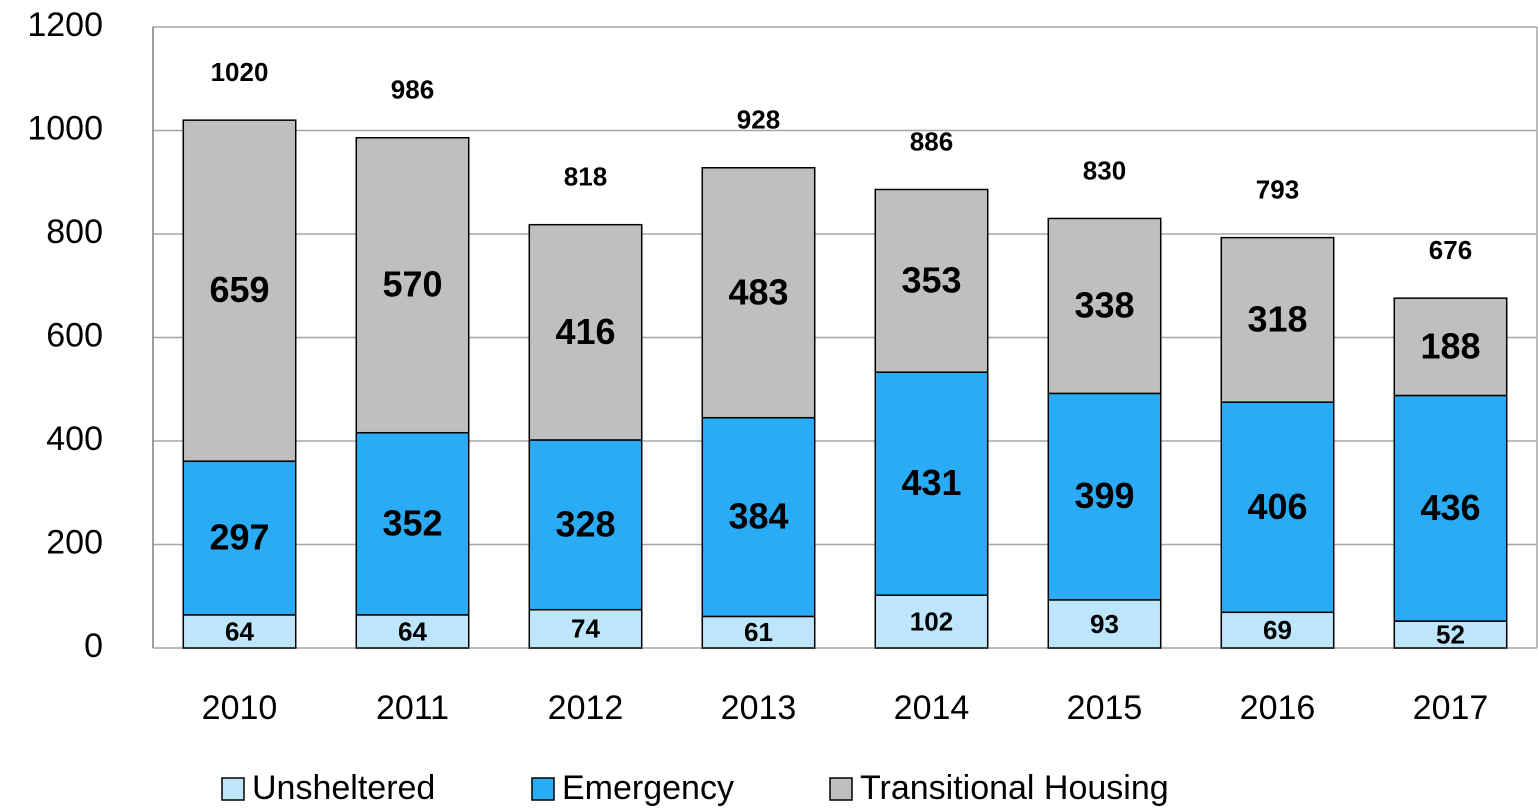 Image resolution: width=1538 pixels, height=811 pixels. Describe the element at coordinates (1450, 250) in the screenshot. I see `total-label: 676` at that location.